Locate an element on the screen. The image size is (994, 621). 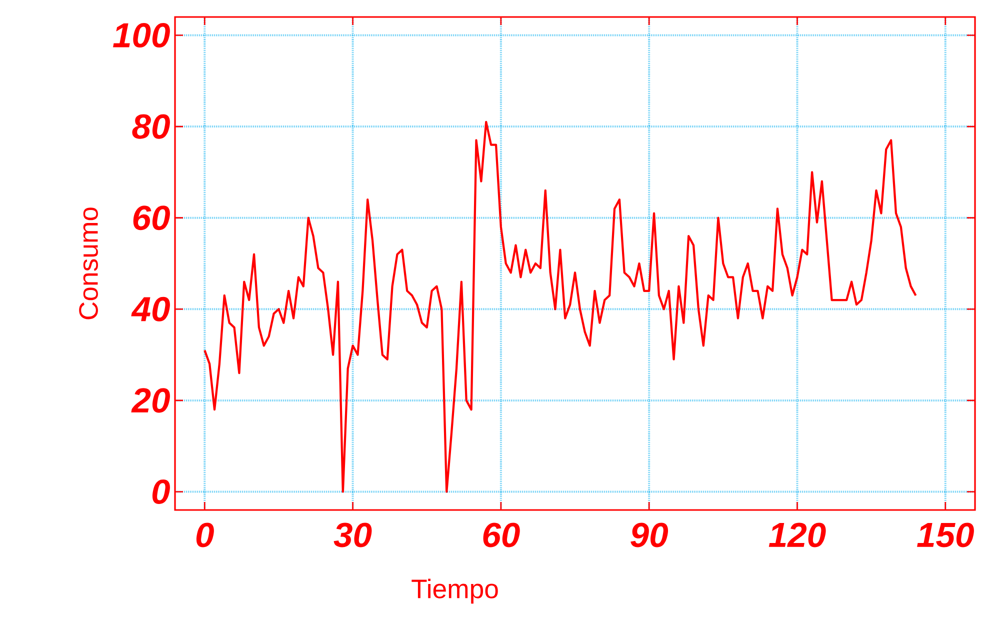
y-tick-label: 0 is located at coordinates (161, 491).